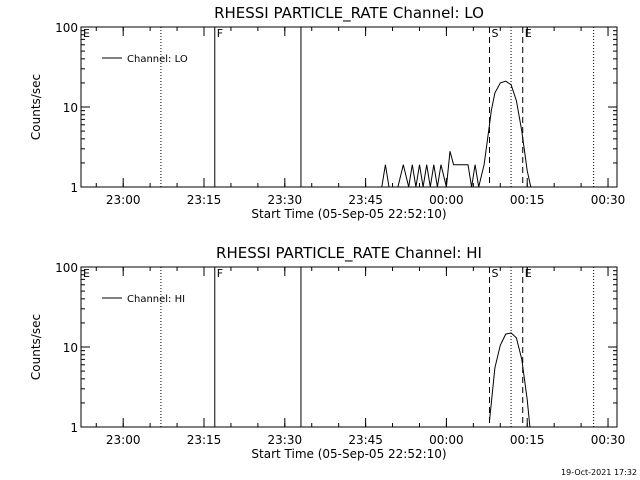 This screenshot has height=480, width=640. Describe the element at coordinates (599, 472) in the screenshot. I see `footer-timestamp: 19-Oct-2021 17:32` at that location.